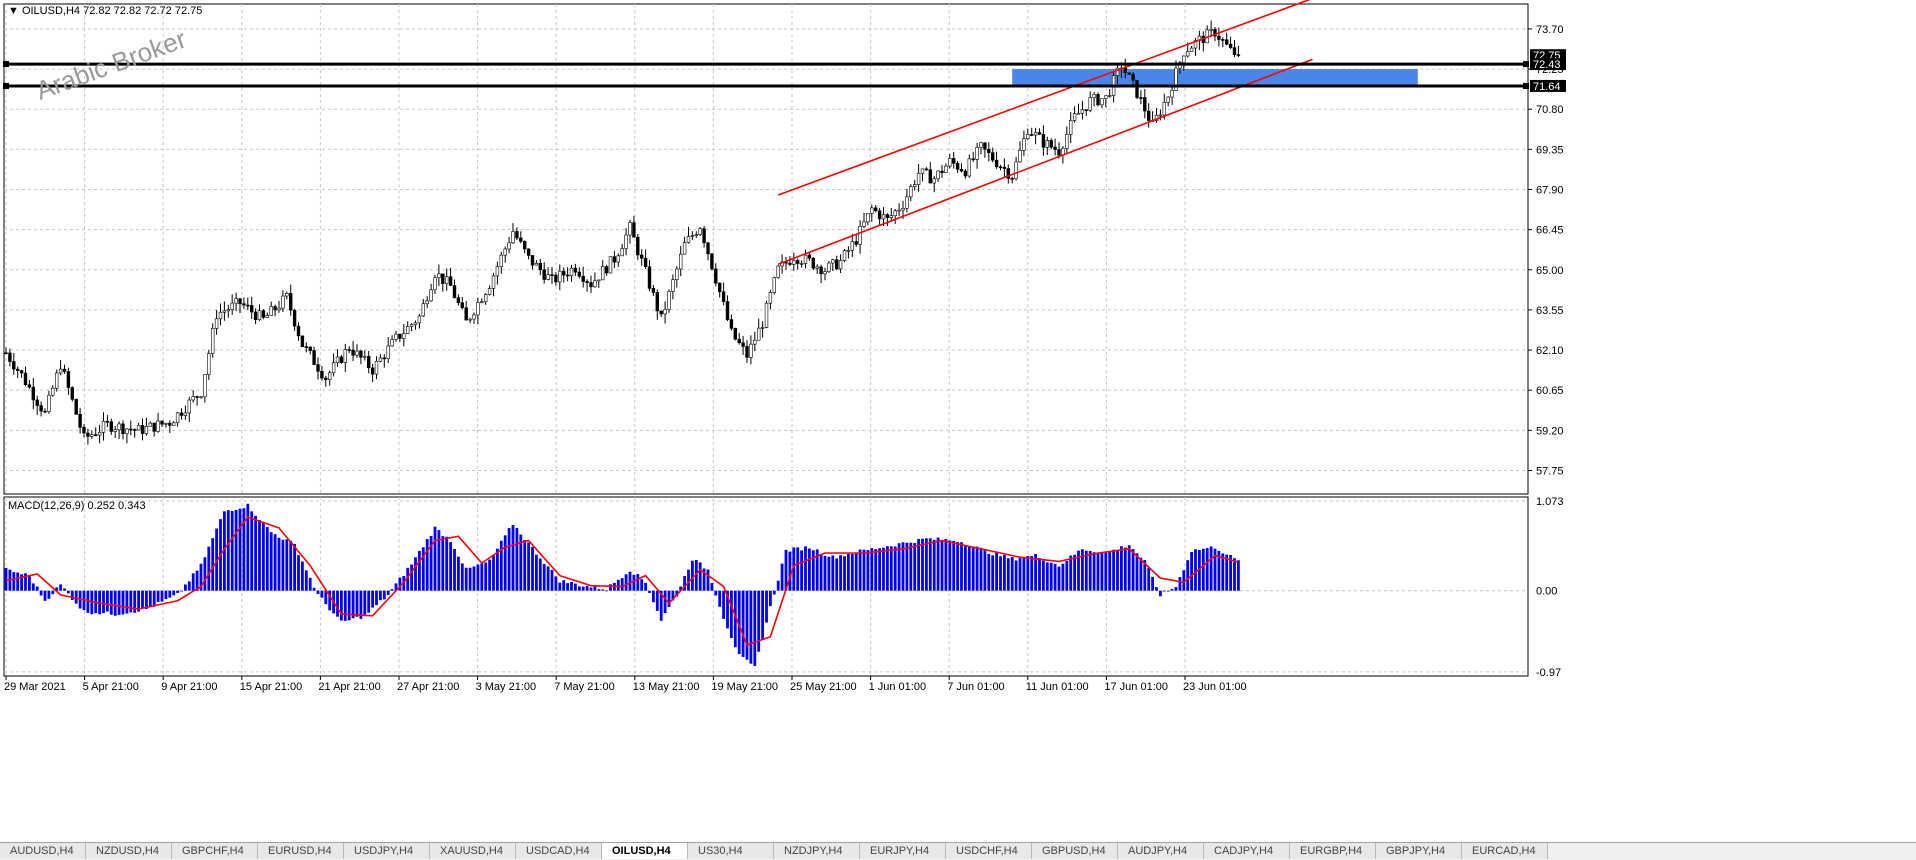 Image resolution: width=1916 pixels, height=860 pixels. I want to click on symbol-tab: EURCAD,H4, so click(1505, 851).